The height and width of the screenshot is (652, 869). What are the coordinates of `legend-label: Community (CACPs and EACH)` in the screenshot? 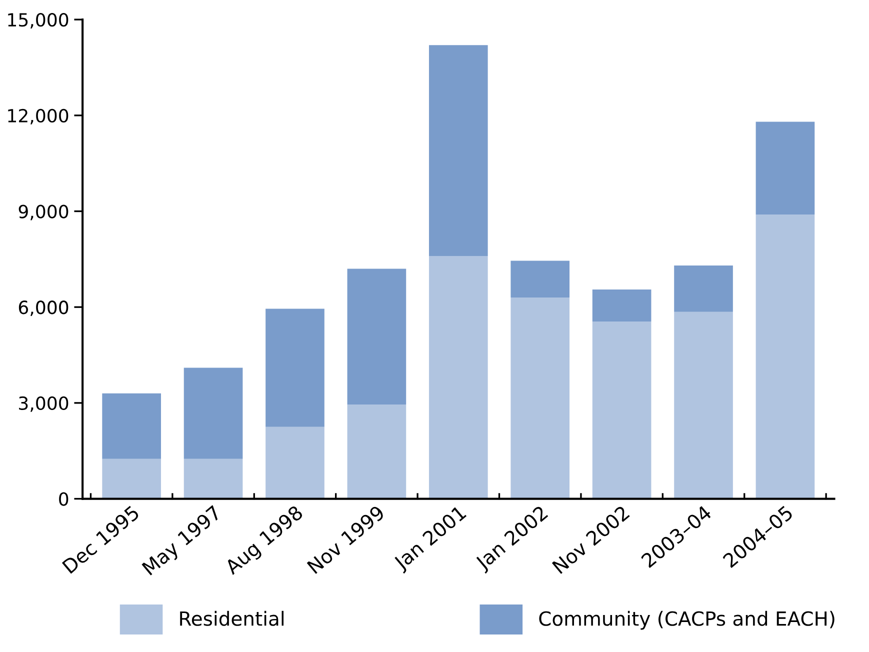 It's located at (686, 620).